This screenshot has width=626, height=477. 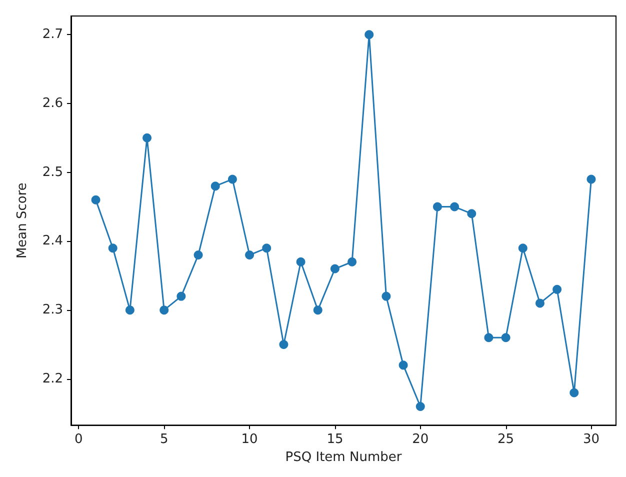 What do you see at coordinates (506, 440) in the screenshot?
I see `x-tick-label: 25` at bounding box center [506, 440].